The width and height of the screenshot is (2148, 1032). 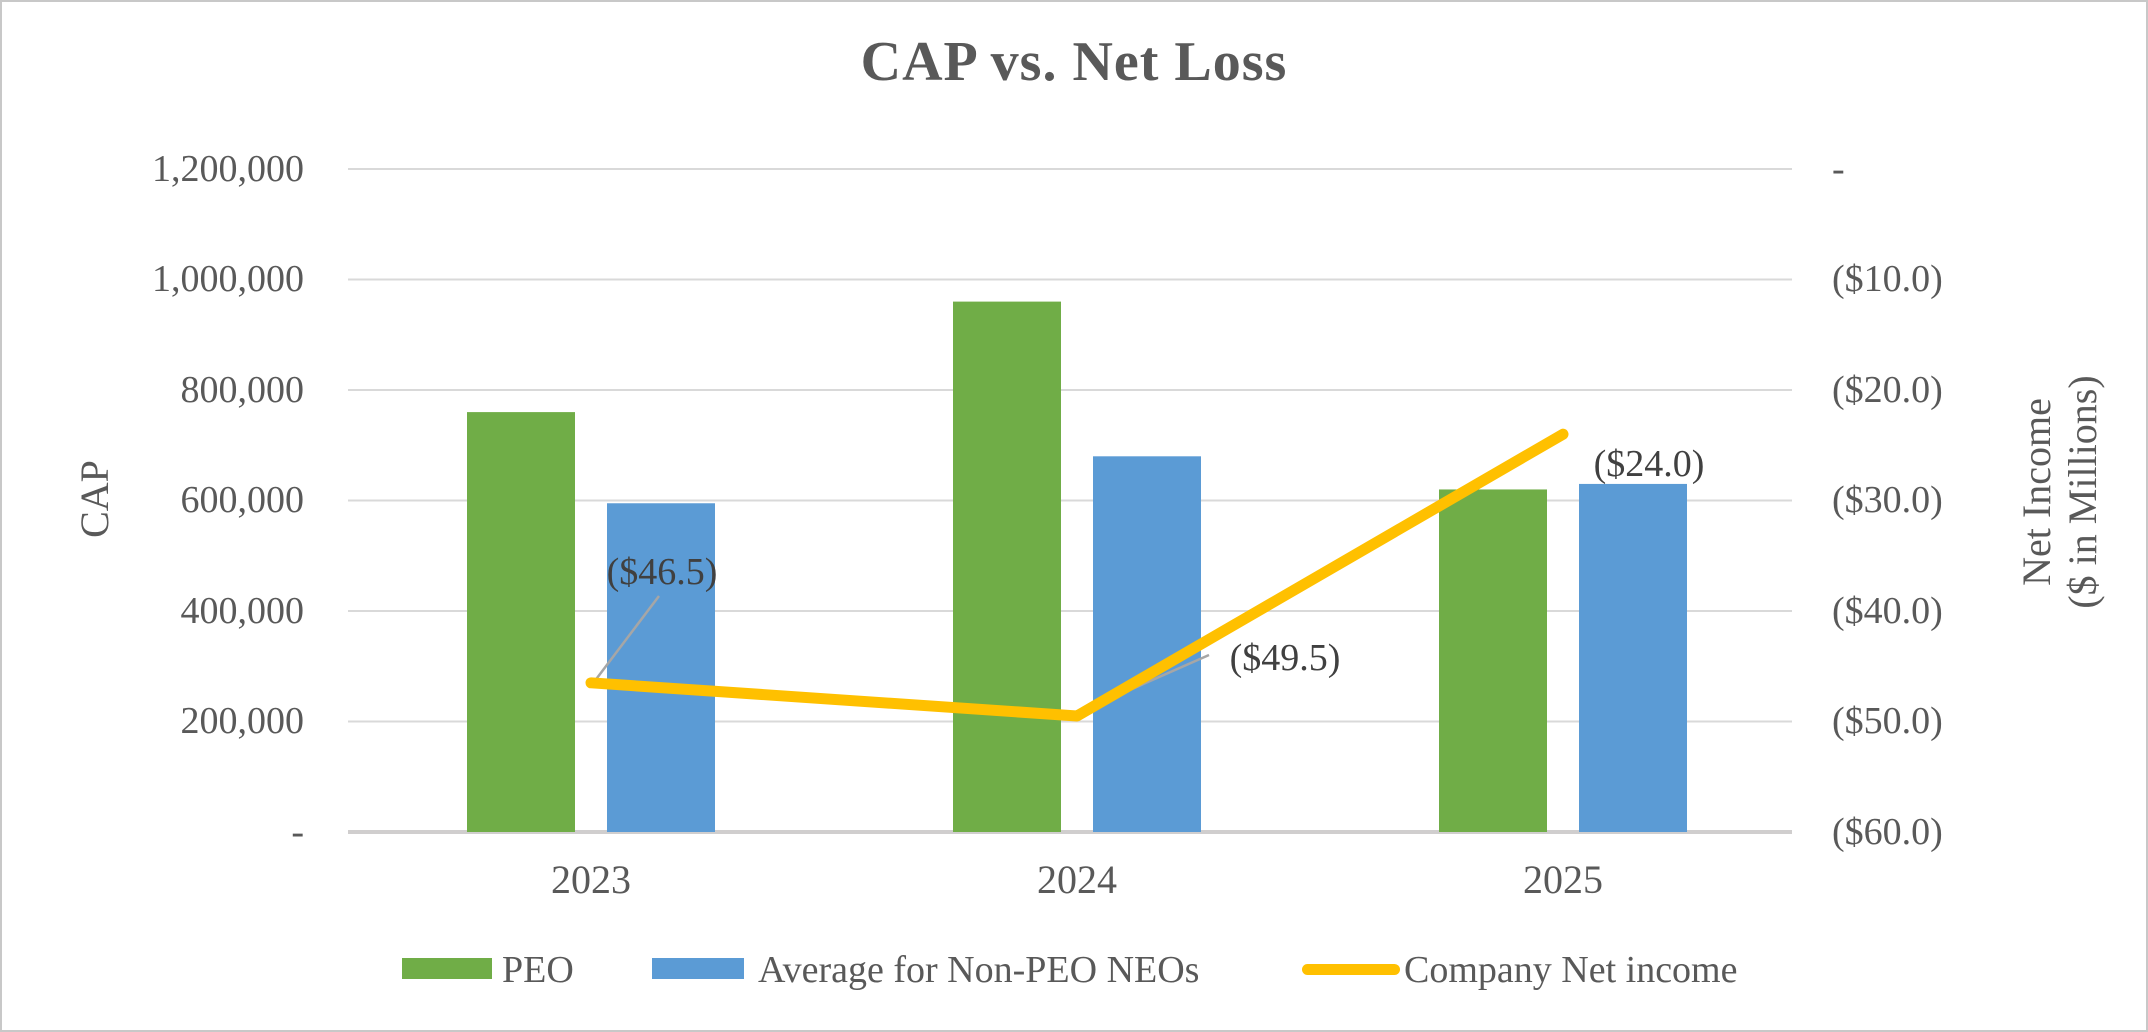 I want to click on leader-line-2023, so click(x=626, y=639).